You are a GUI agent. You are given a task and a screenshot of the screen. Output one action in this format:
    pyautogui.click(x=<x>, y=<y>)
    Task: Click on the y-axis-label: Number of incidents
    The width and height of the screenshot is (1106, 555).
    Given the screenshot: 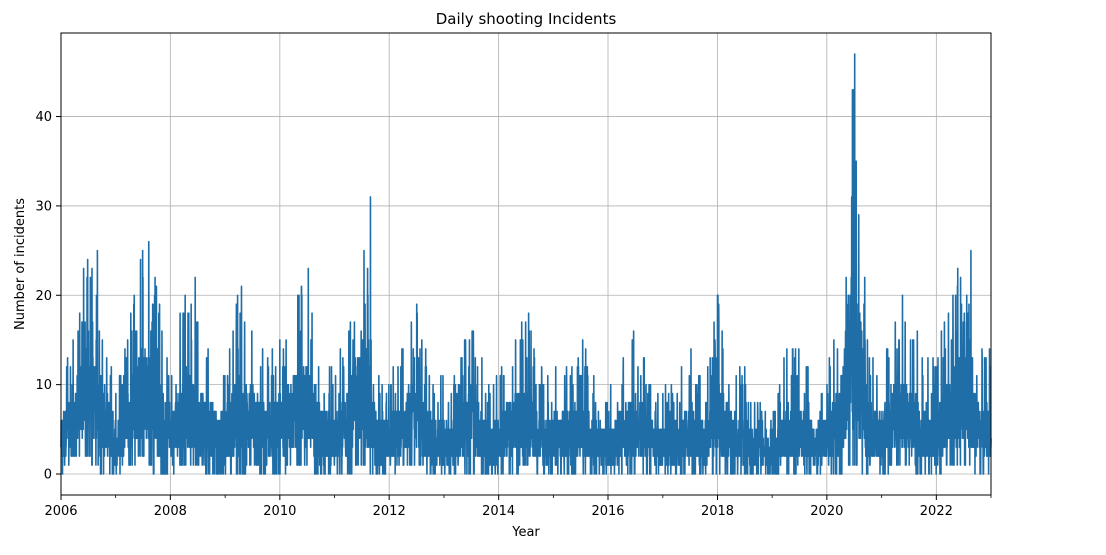 What is the action you would take?
    pyautogui.click(x=20, y=264)
    